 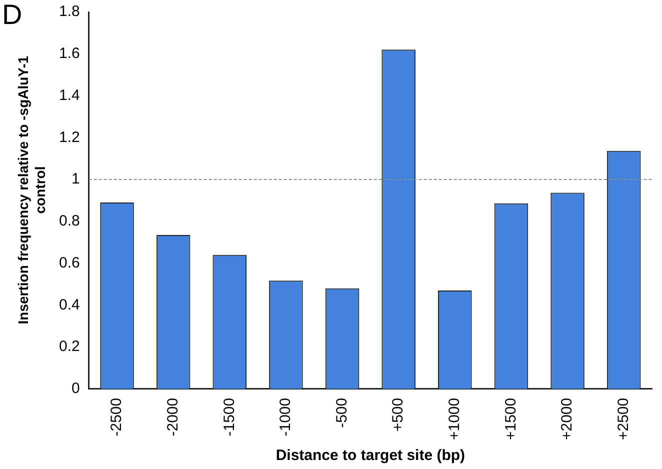 I want to click on x-tick-label: +500, so click(x=398, y=415).